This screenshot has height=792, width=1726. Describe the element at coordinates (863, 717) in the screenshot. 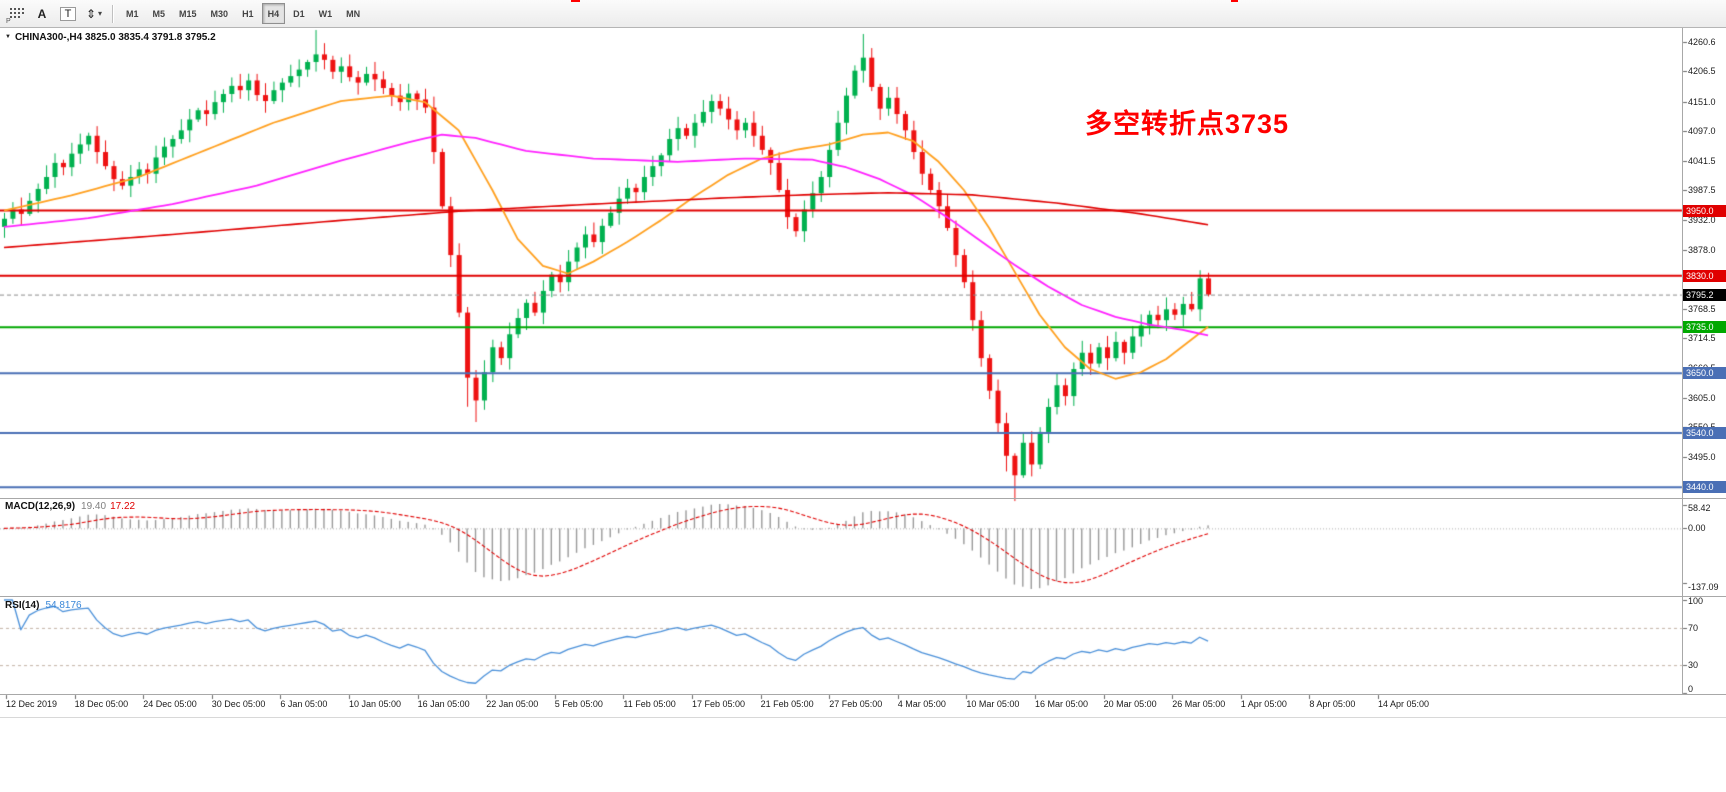

I see `bottom-edge` at that location.